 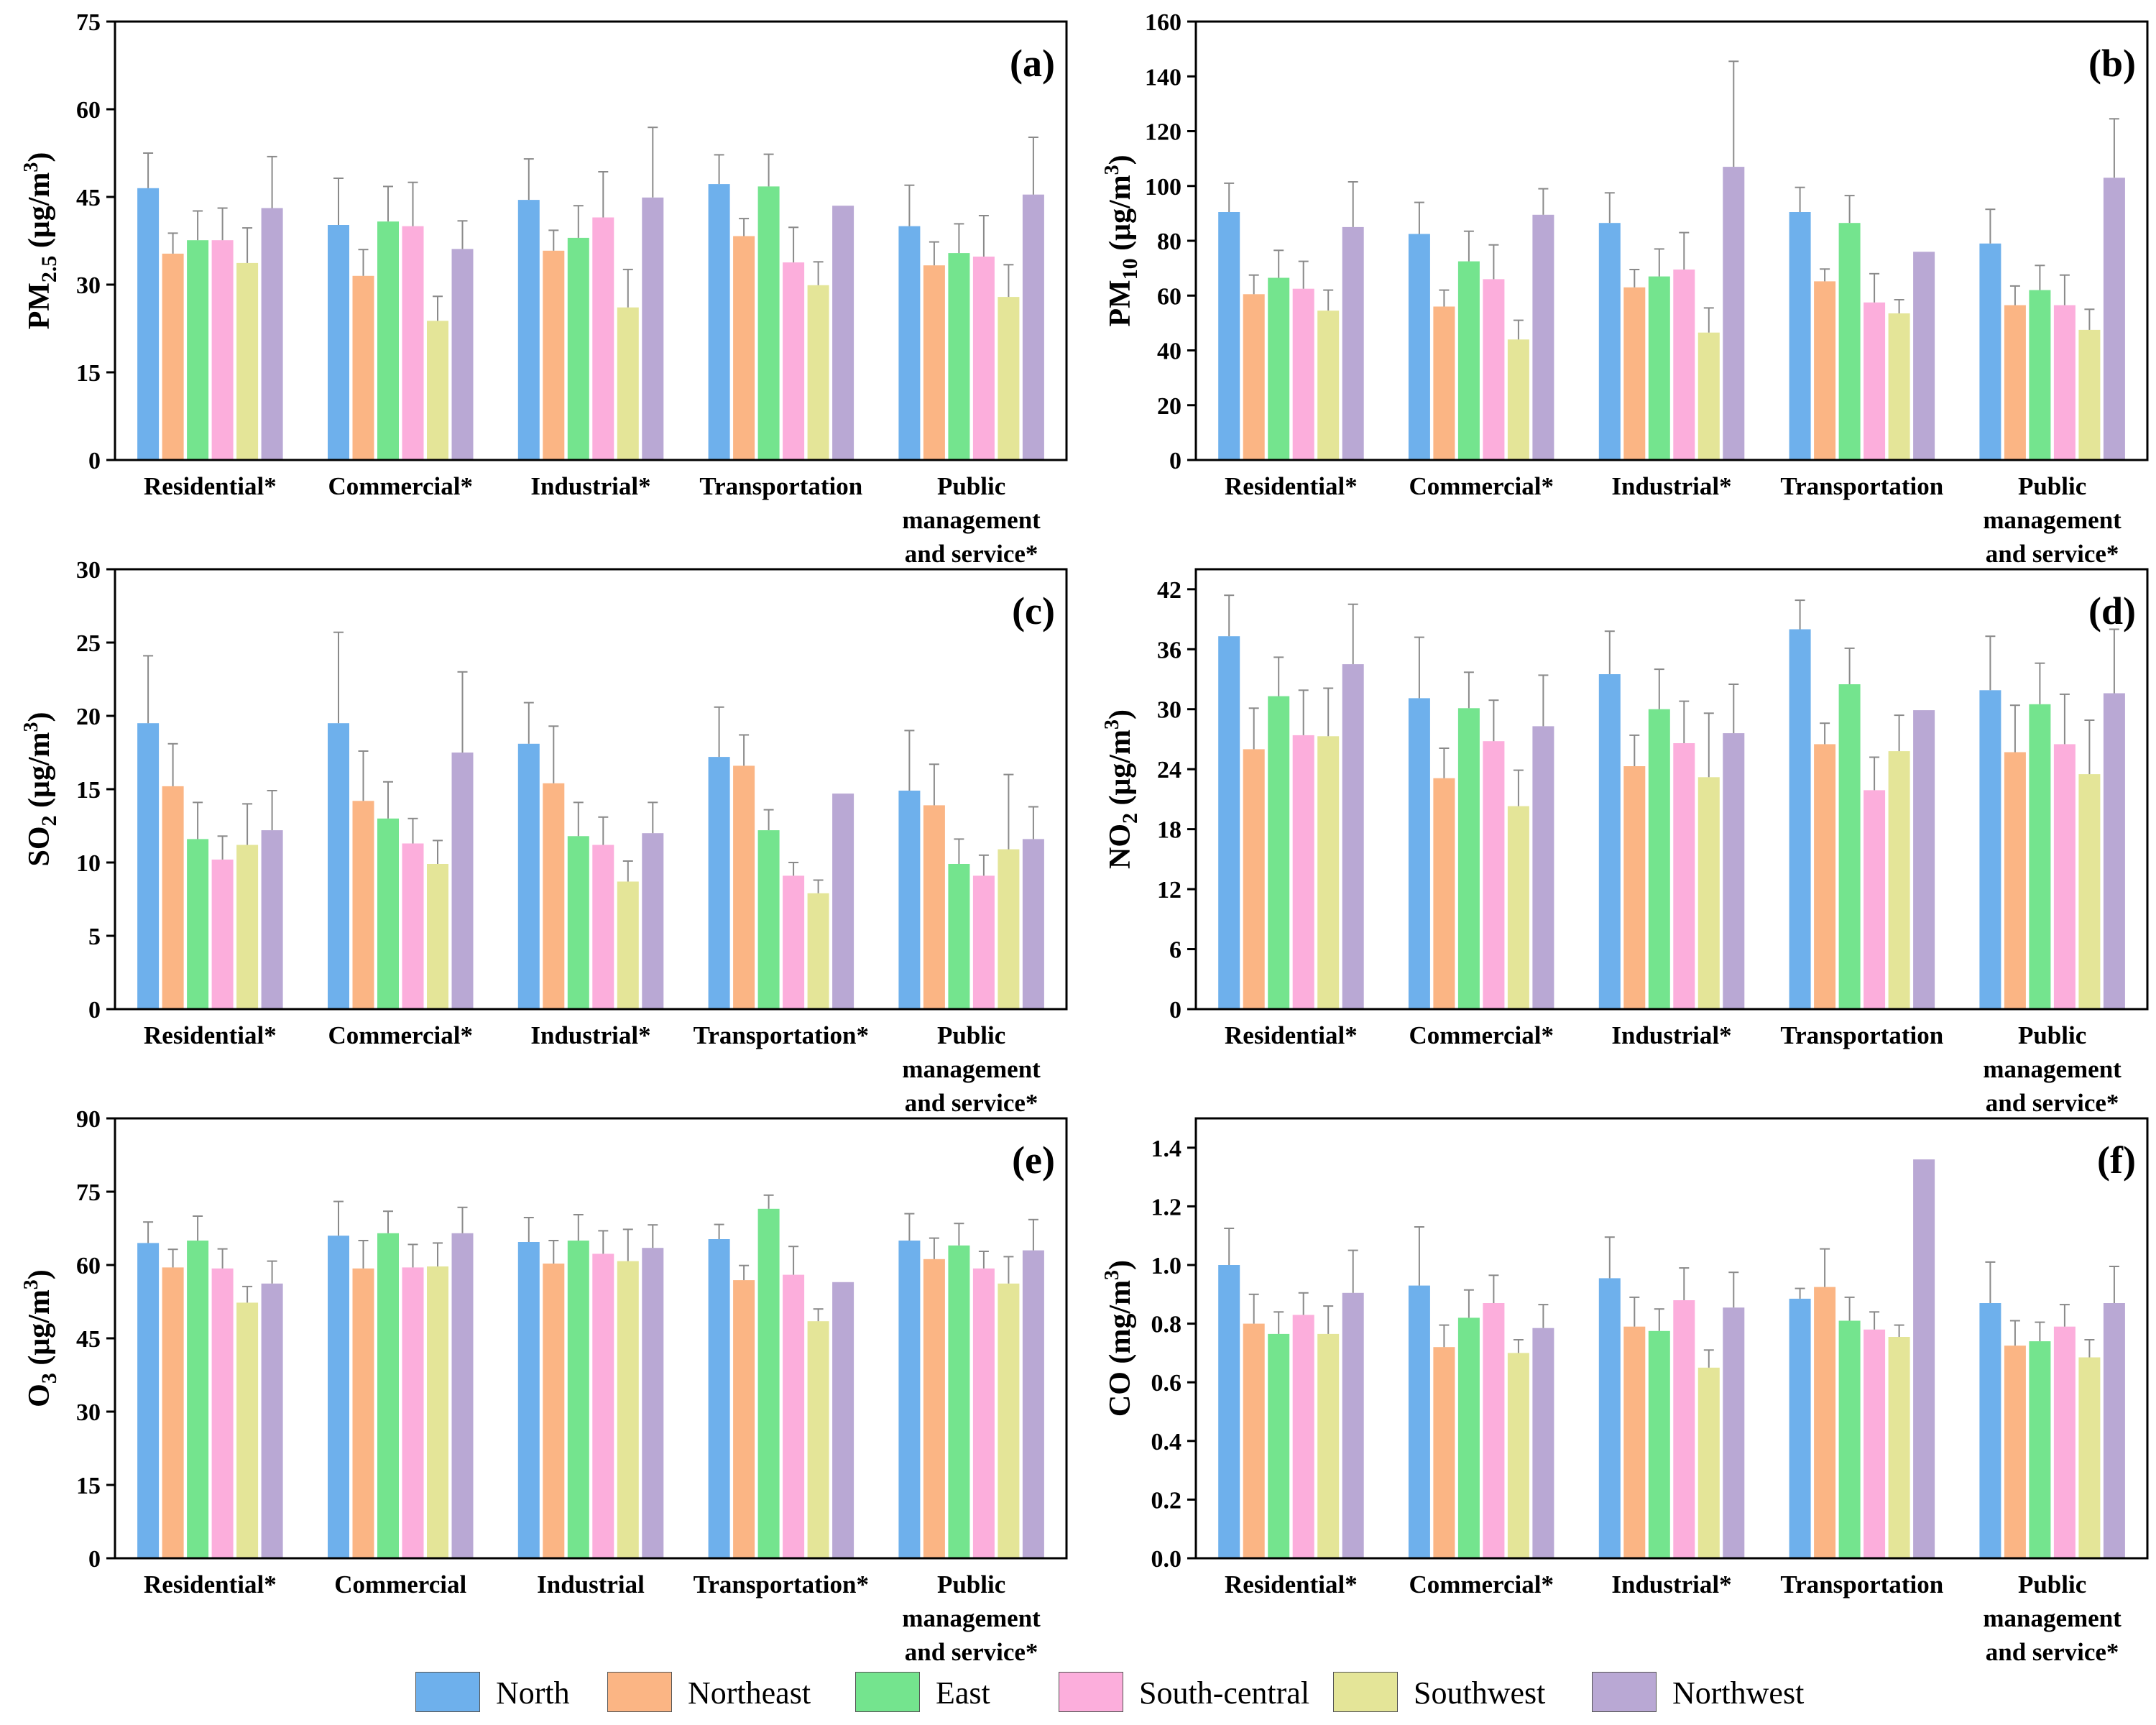 I want to click on y-tick-label: 75, so click(x=88, y=1192).